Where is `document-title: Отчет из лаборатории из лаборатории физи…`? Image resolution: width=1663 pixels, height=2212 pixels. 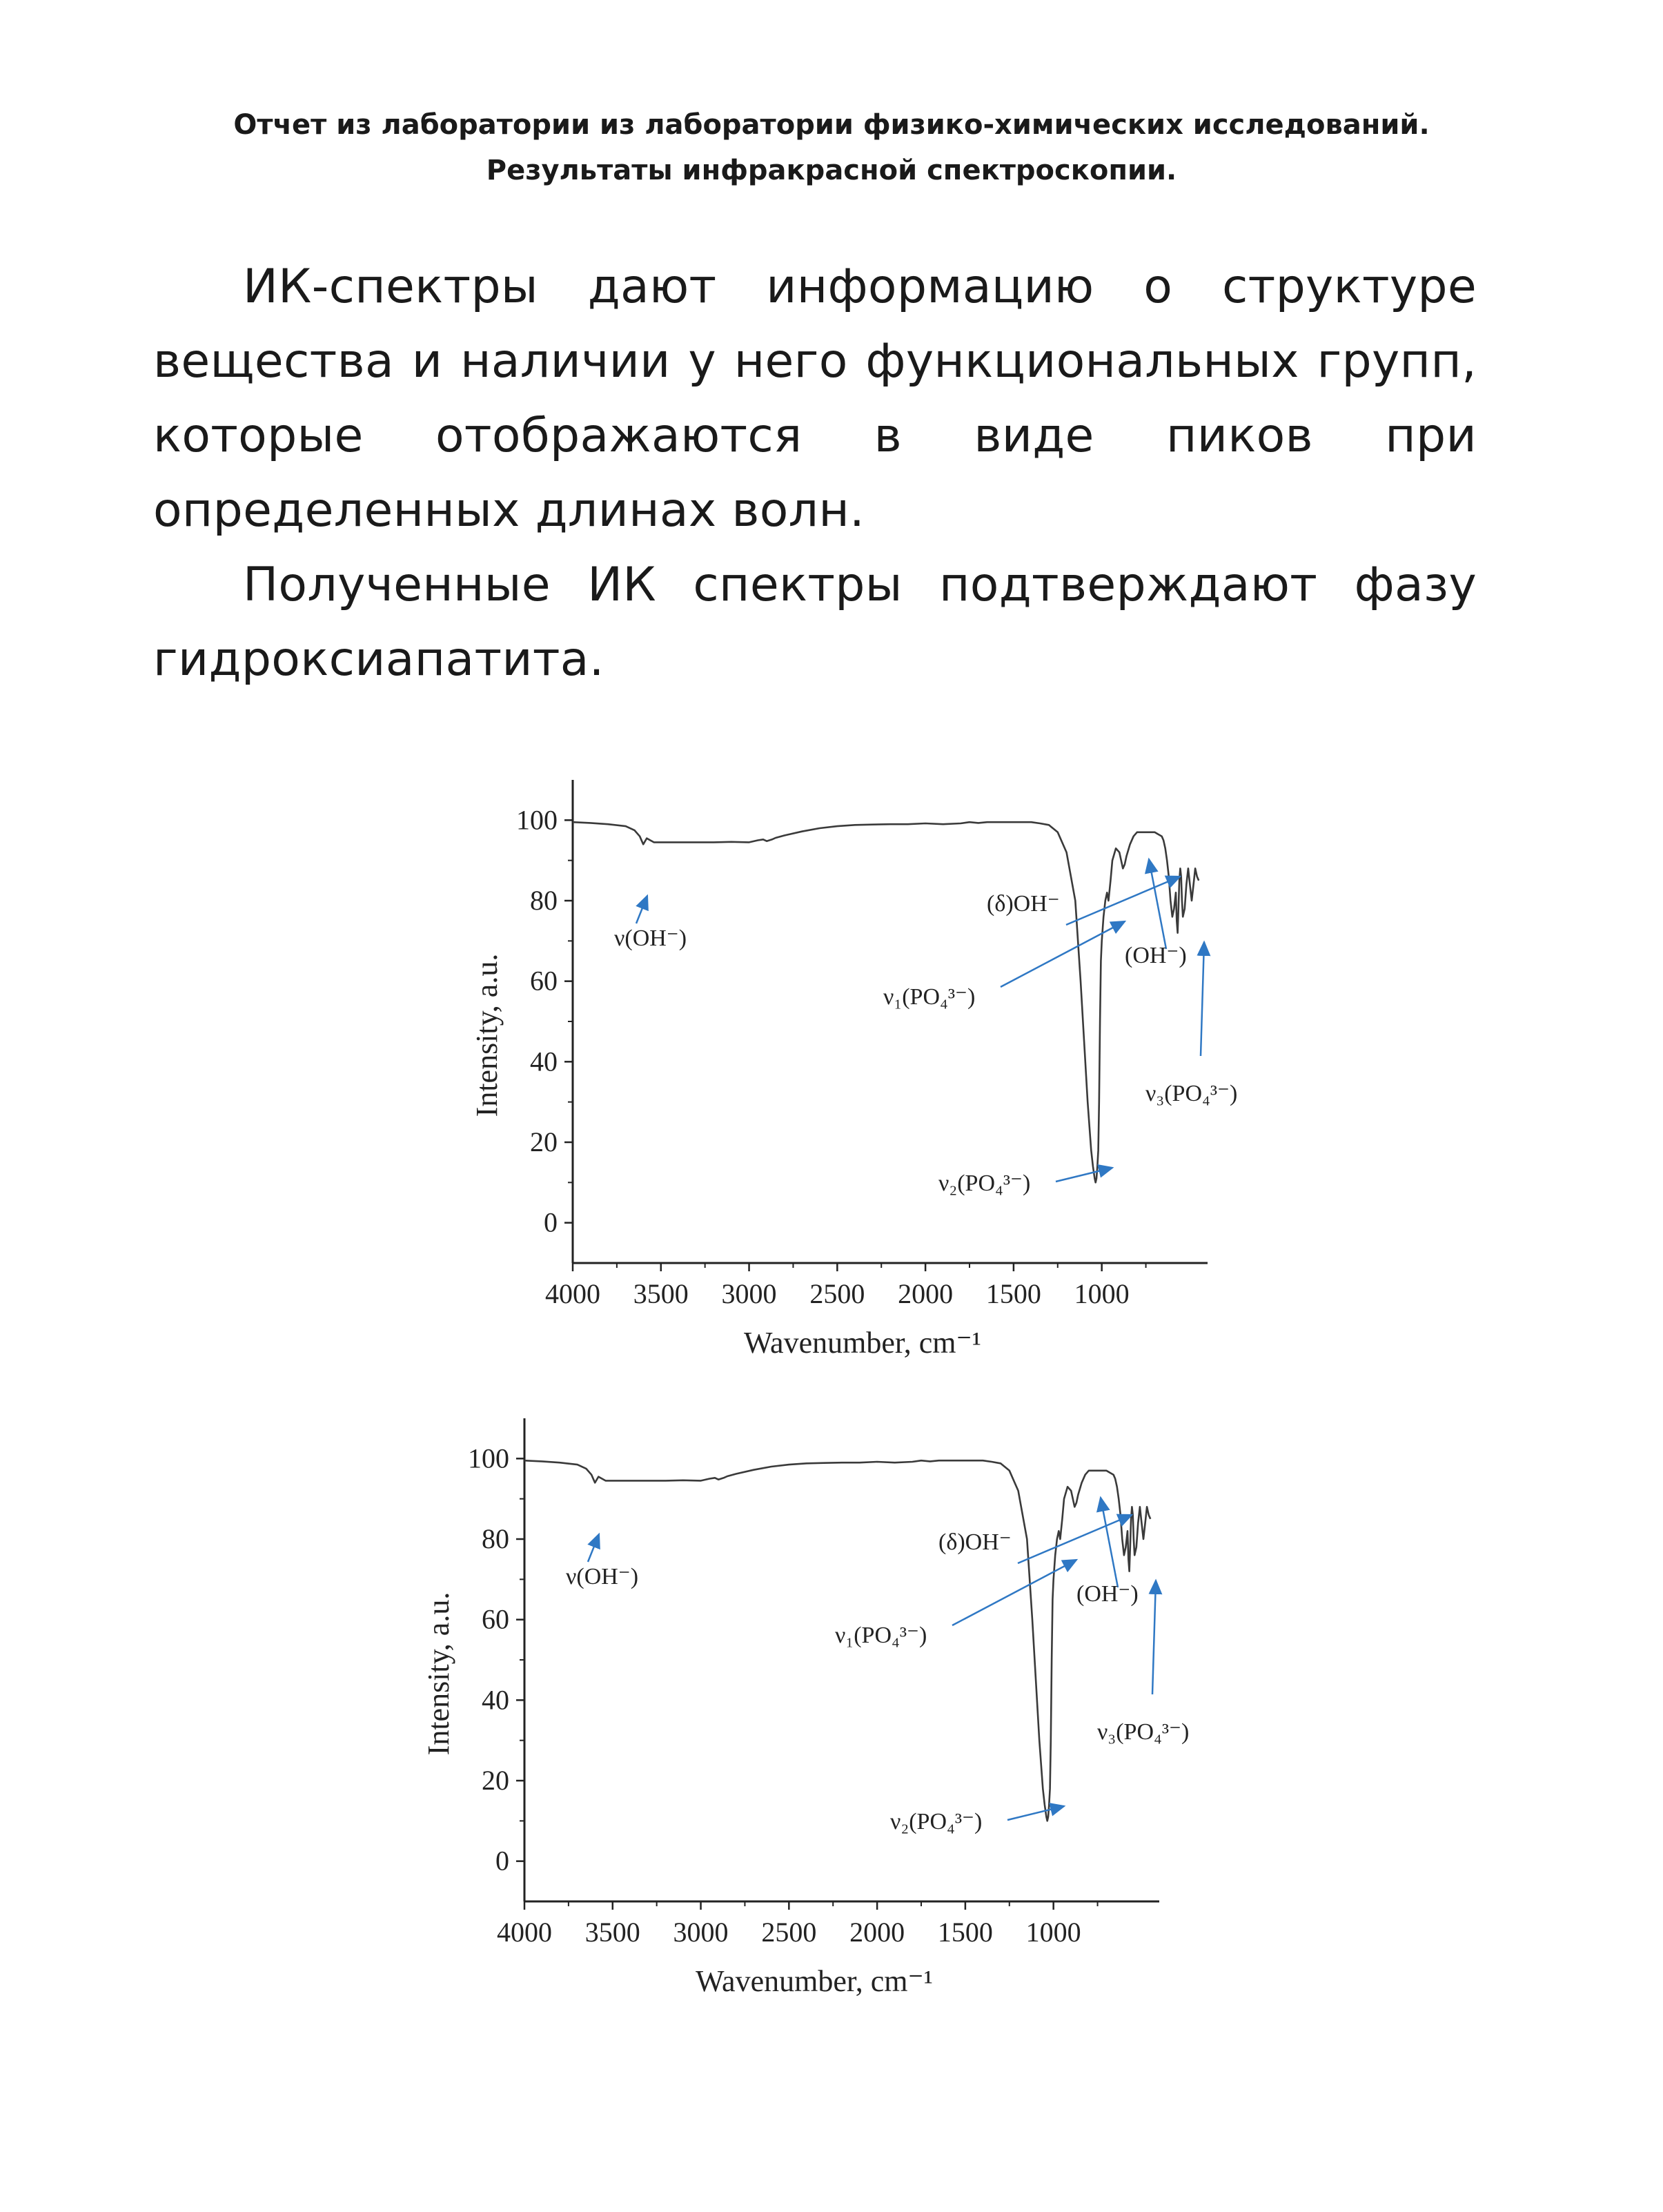
document-title: Отчет из лаборатории из лаборатории физи… is located at coordinates (831, 147).